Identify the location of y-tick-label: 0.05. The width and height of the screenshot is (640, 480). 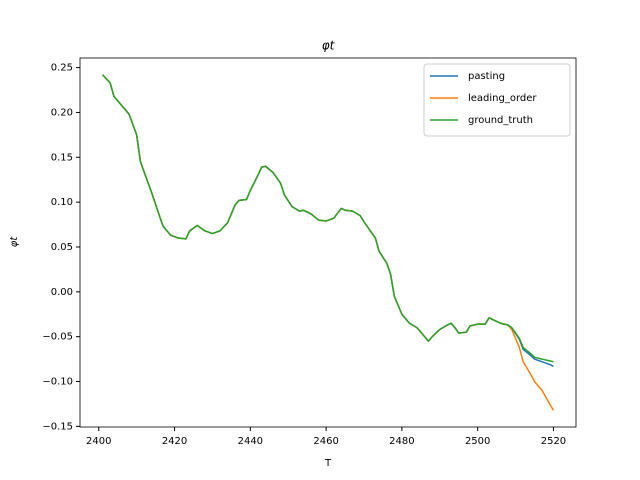
(62, 247).